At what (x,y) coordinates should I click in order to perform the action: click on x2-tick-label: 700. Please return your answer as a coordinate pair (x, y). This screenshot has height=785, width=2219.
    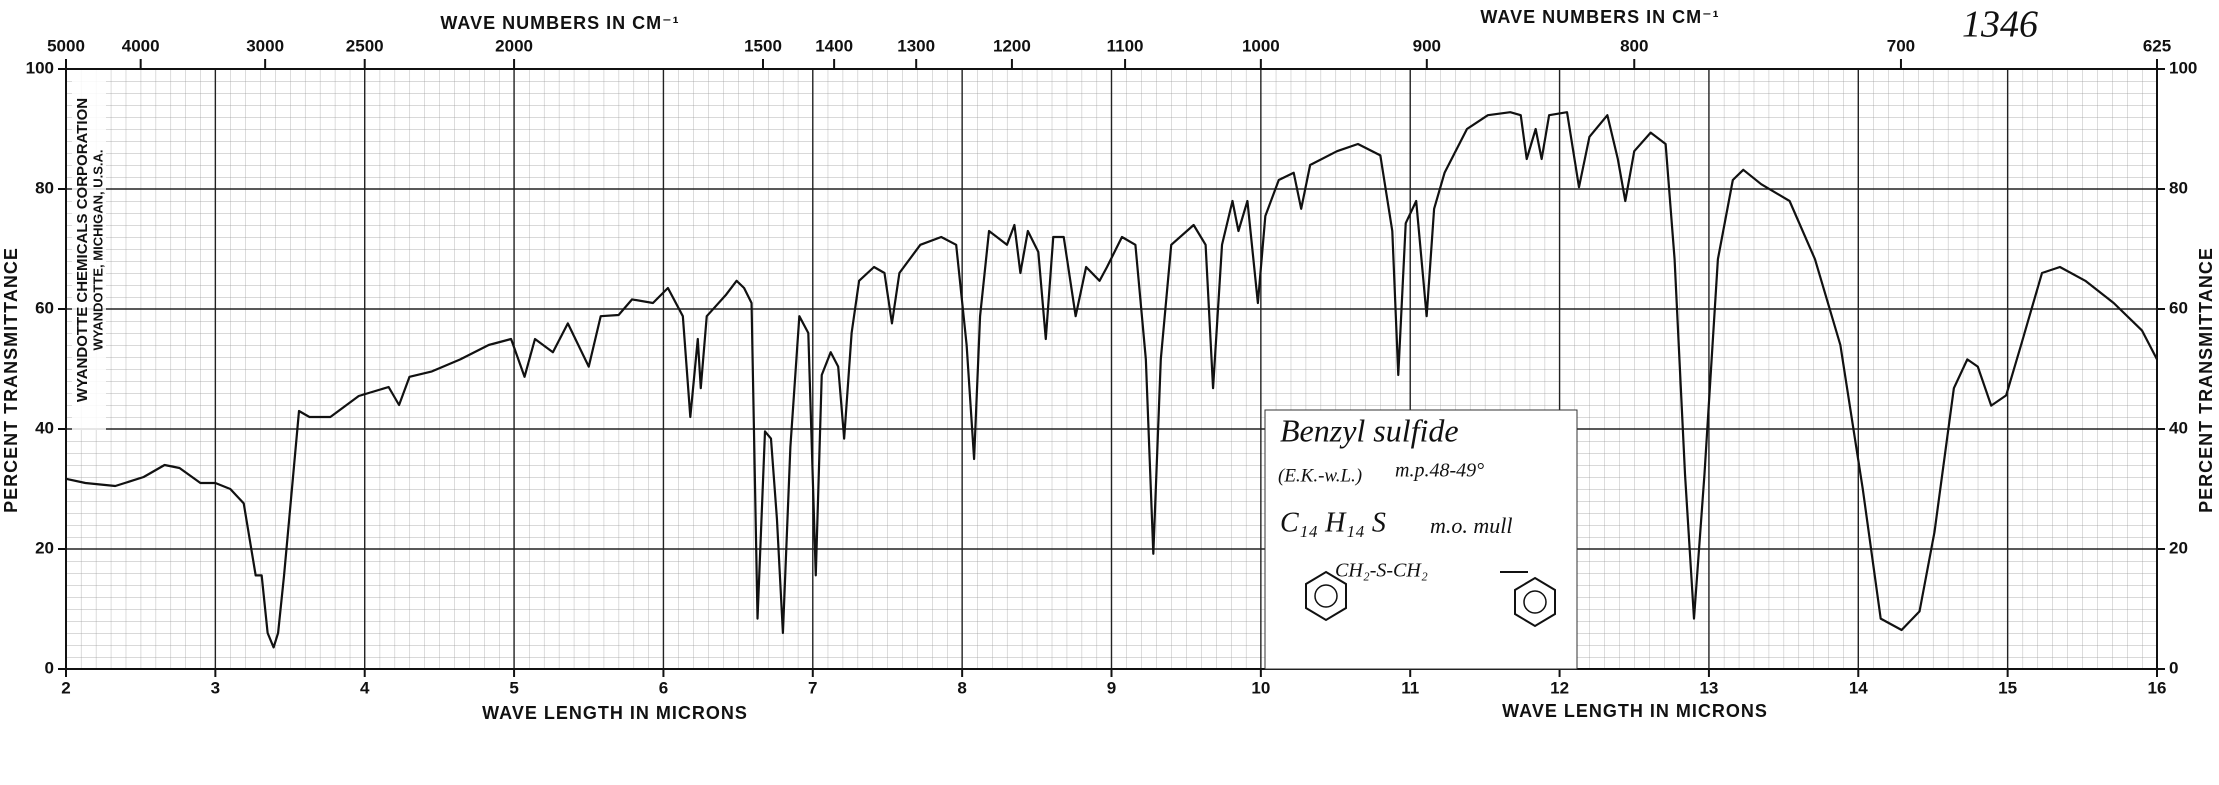
    Looking at the image, I should click on (1901, 45).